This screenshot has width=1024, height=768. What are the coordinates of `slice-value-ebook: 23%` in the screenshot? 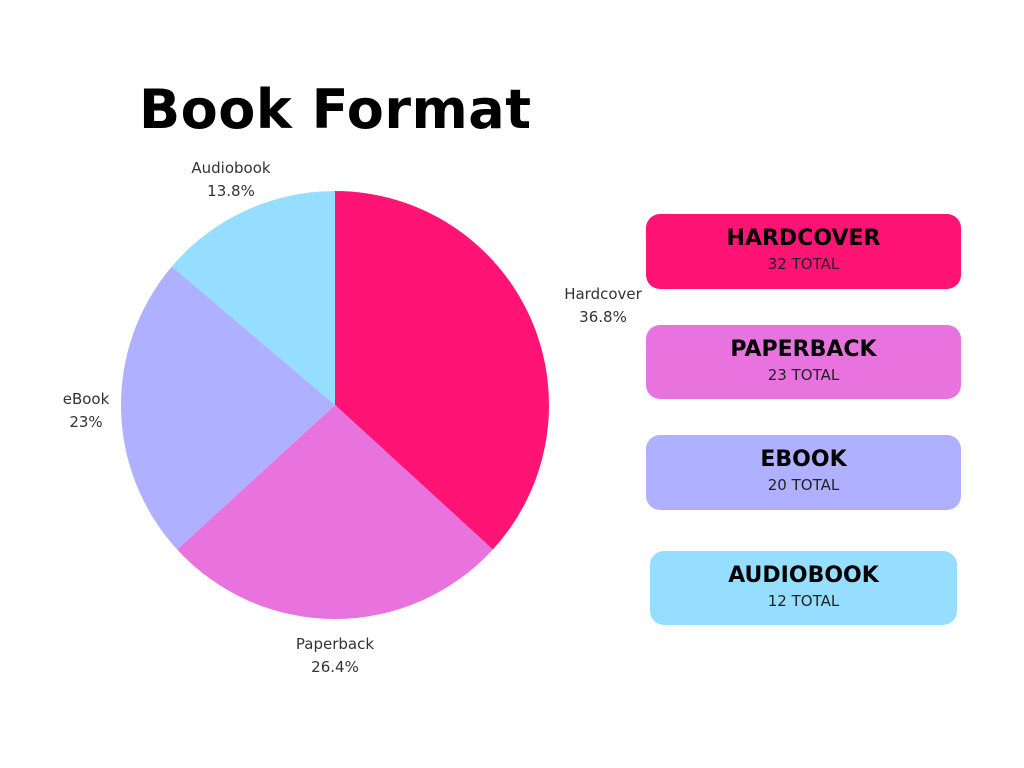 It's located at (85, 422).